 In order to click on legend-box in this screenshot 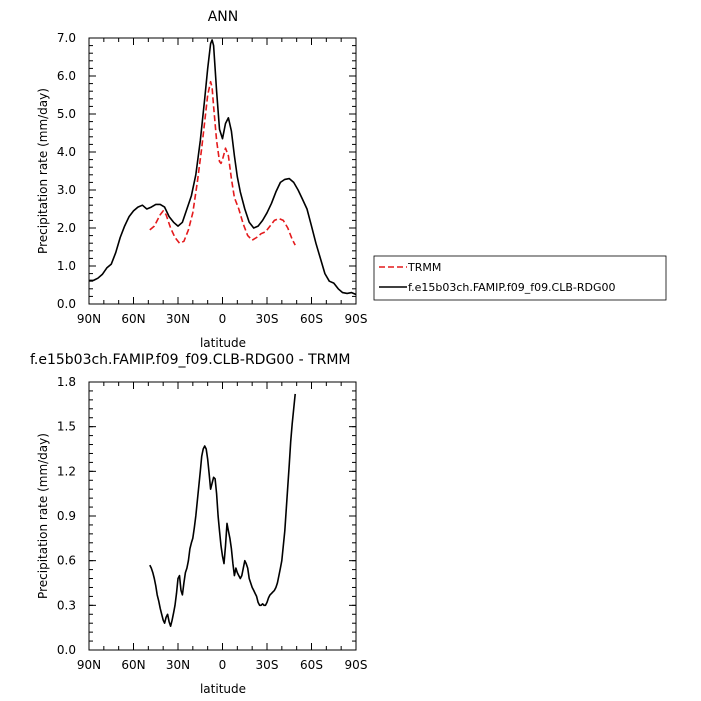, I will do `click(520, 278)`.